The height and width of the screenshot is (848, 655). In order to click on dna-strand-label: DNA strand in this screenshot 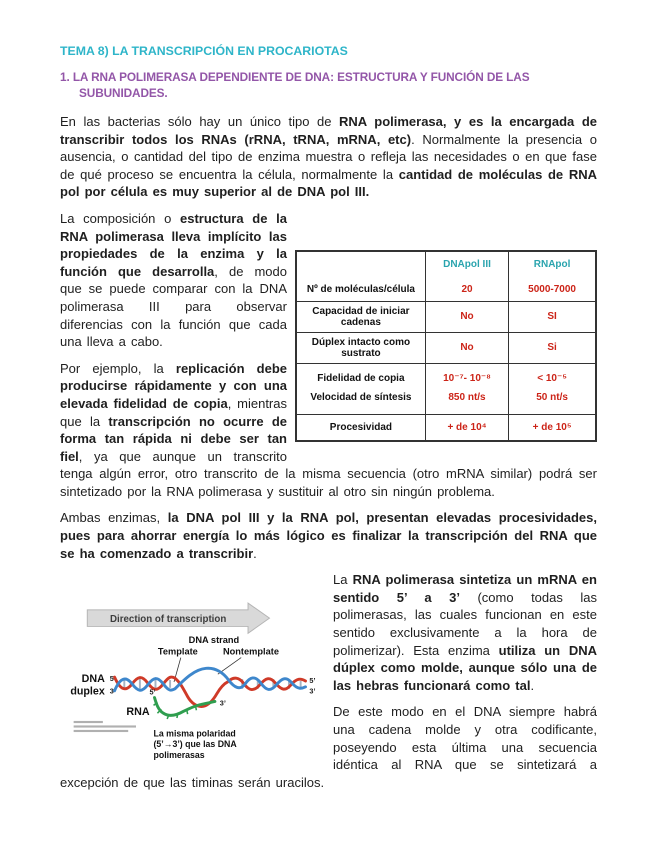, I will do `click(214, 640)`.